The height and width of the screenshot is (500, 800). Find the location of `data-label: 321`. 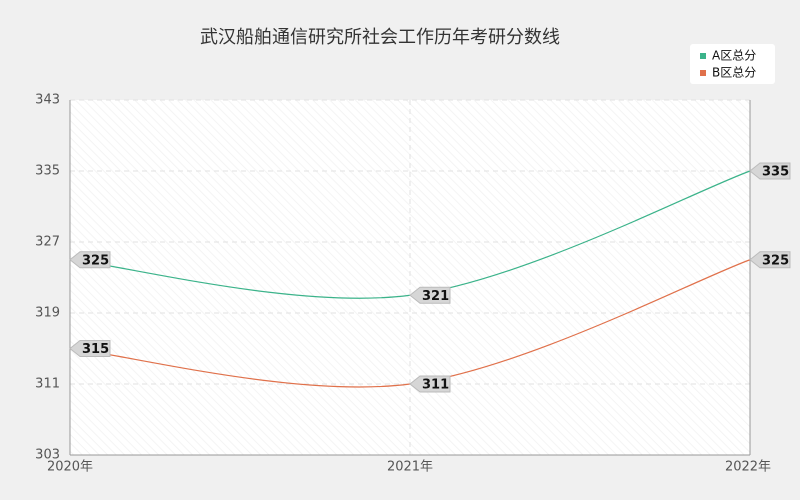

data-label: 321 is located at coordinates (435, 296).